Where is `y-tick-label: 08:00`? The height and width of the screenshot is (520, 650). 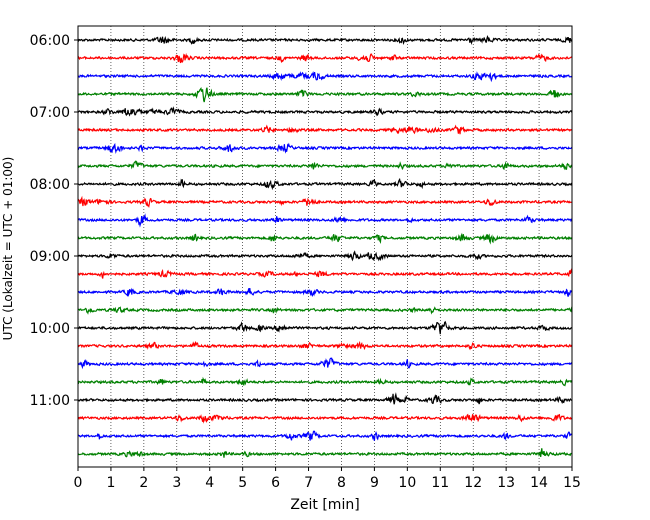 y-tick-label: 08:00 is located at coordinates (50, 185).